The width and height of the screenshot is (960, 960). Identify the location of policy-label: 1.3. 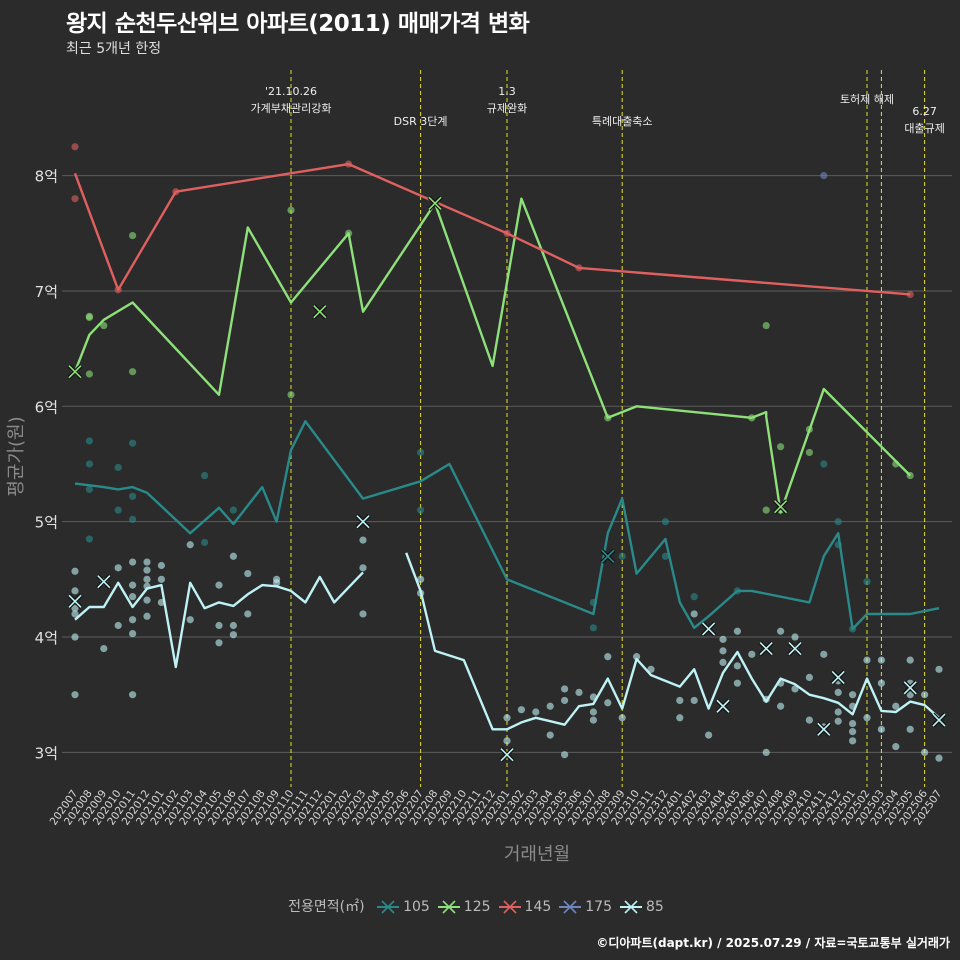
(507, 91).